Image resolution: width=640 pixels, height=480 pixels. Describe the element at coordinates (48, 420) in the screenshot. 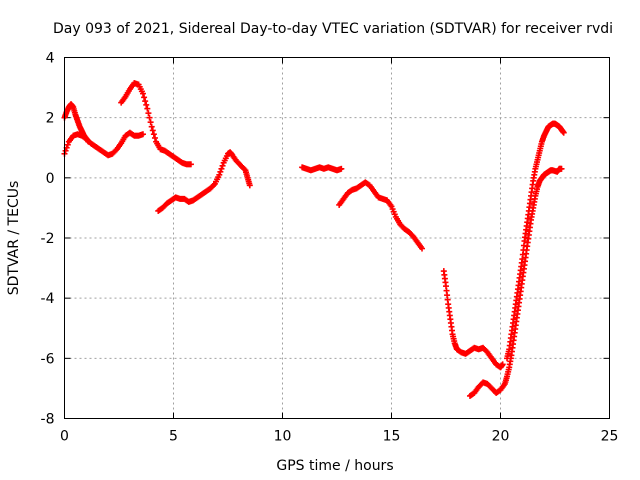

I see `y-tick-label: -8` at that location.